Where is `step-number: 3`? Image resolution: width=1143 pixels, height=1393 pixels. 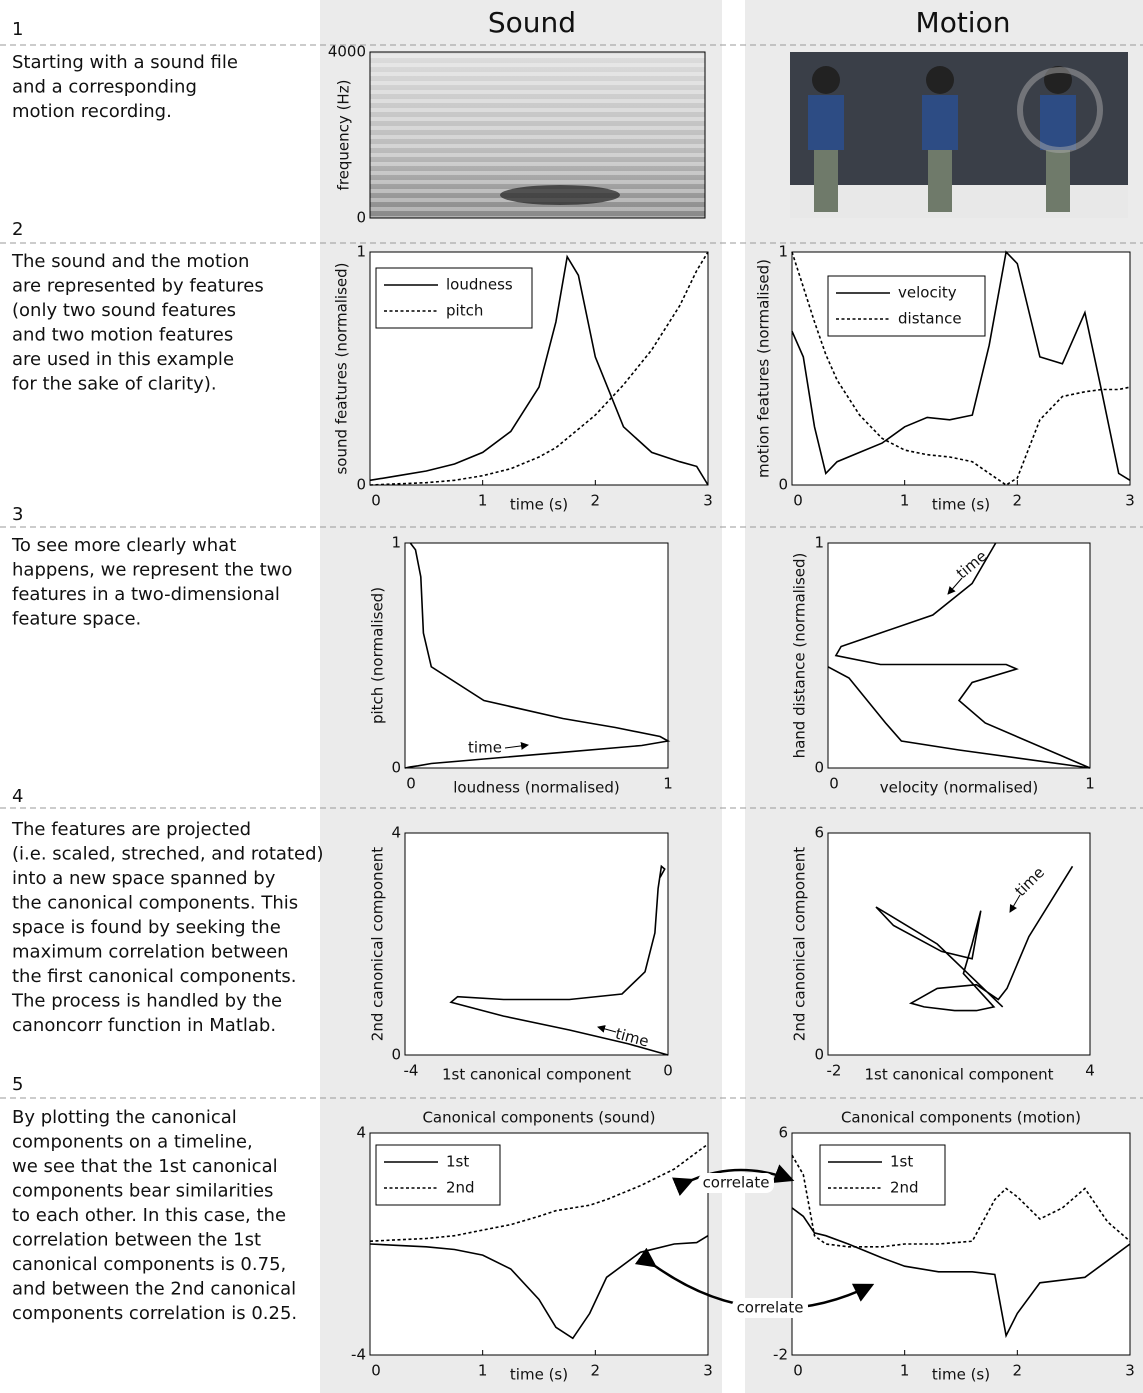 step-number: 3 is located at coordinates (17, 514).